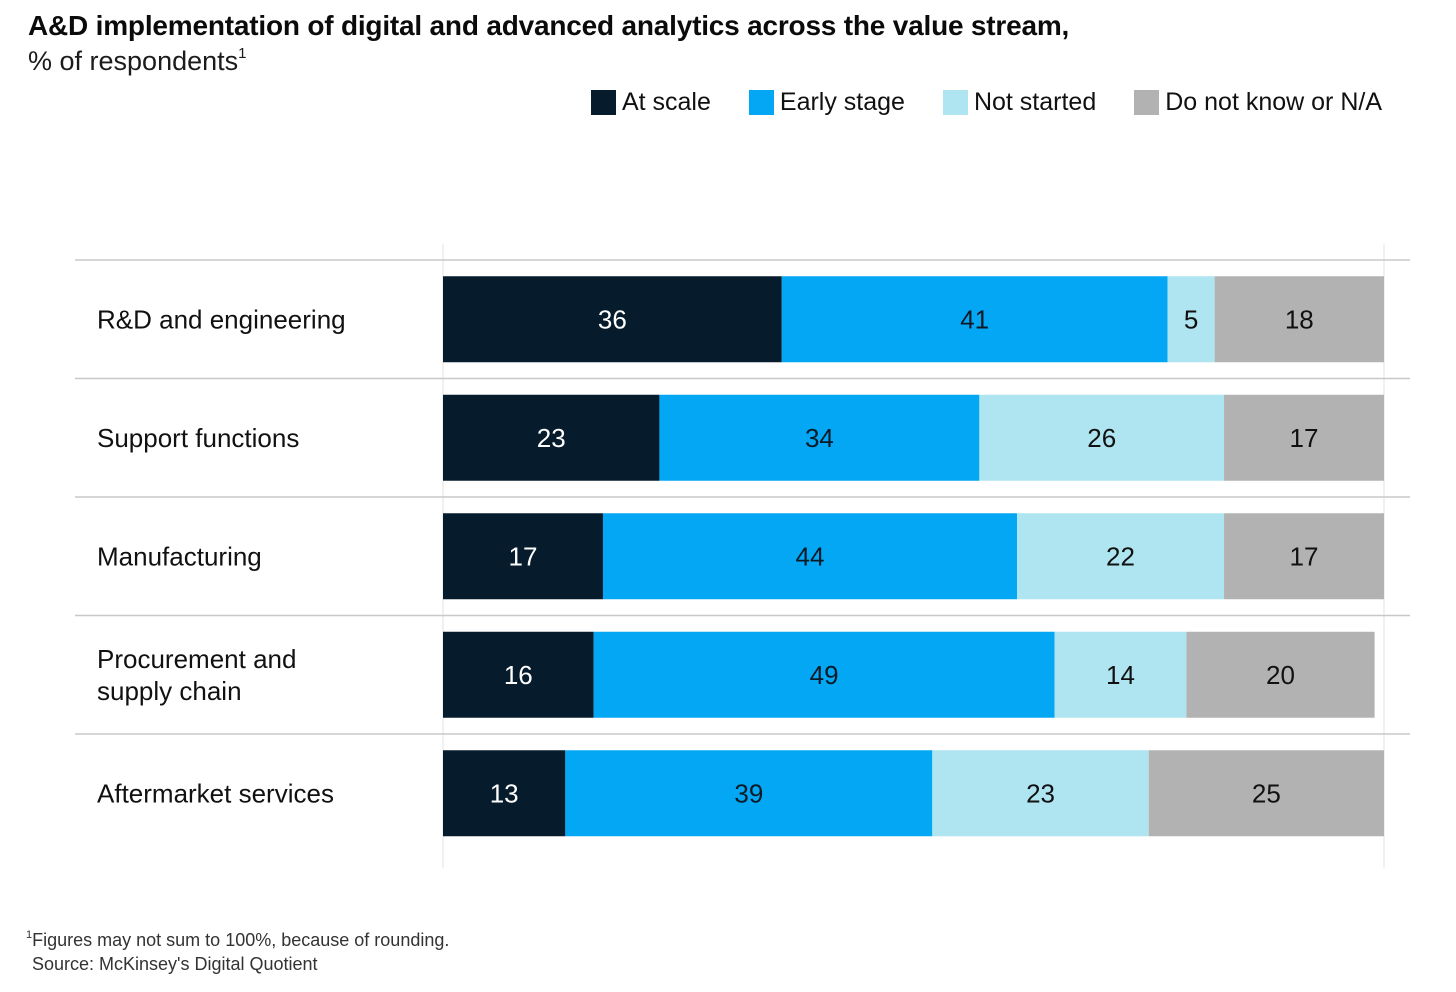 The width and height of the screenshot is (1456, 992). I want to click on legend-item-at-scale: At scale, so click(650, 102).